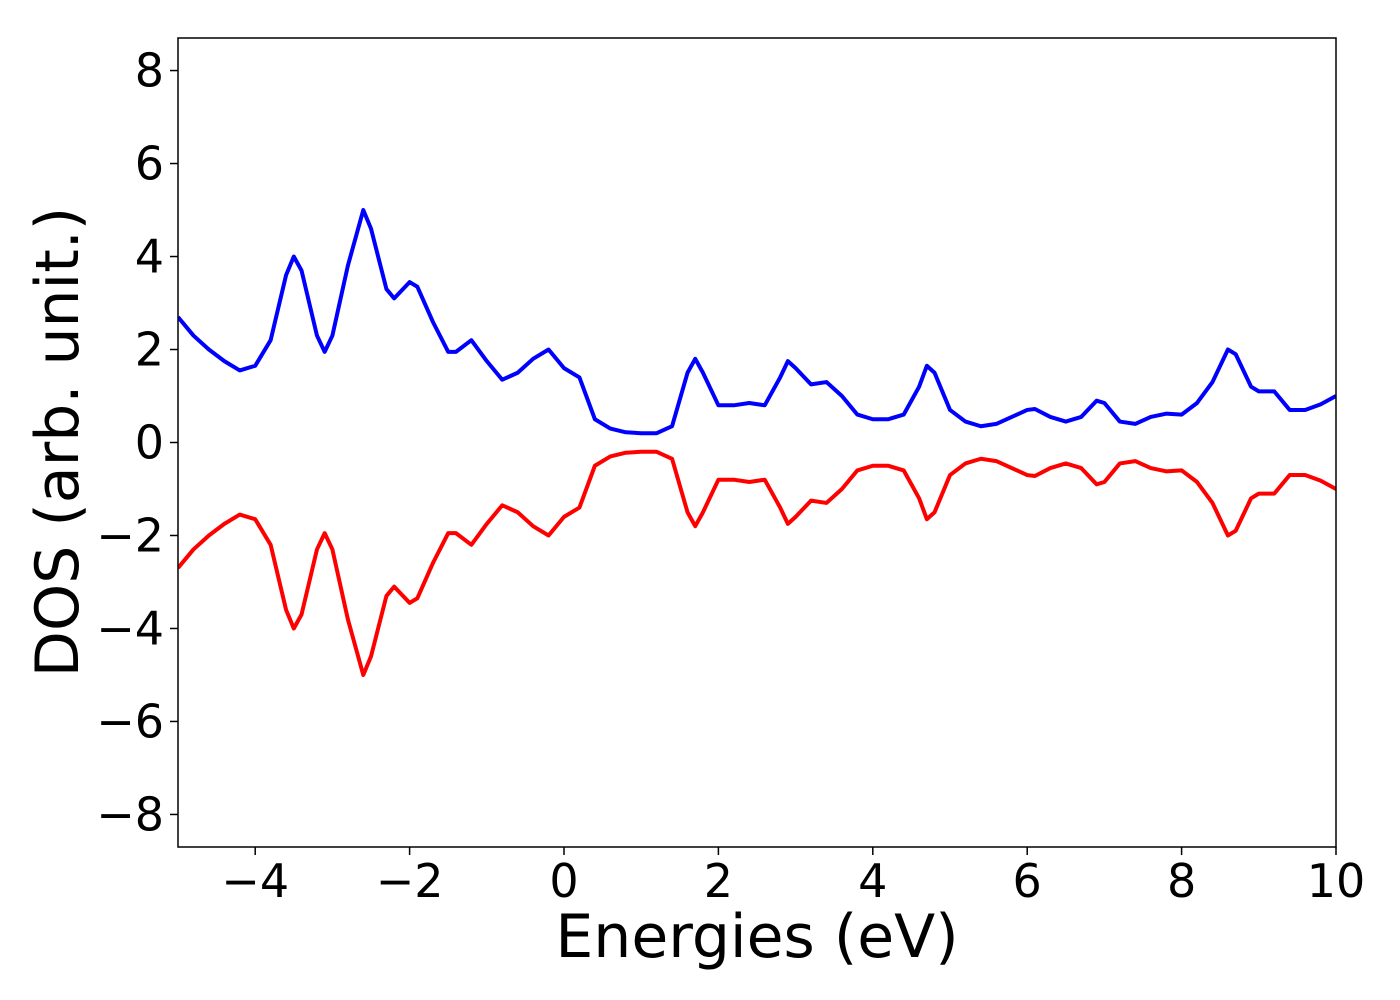 The height and width of the screenshot is (1000, 1400). Describe the element at coordinates (149, 350) in the screenshot. I see `y-tick-label: 2` at that location.